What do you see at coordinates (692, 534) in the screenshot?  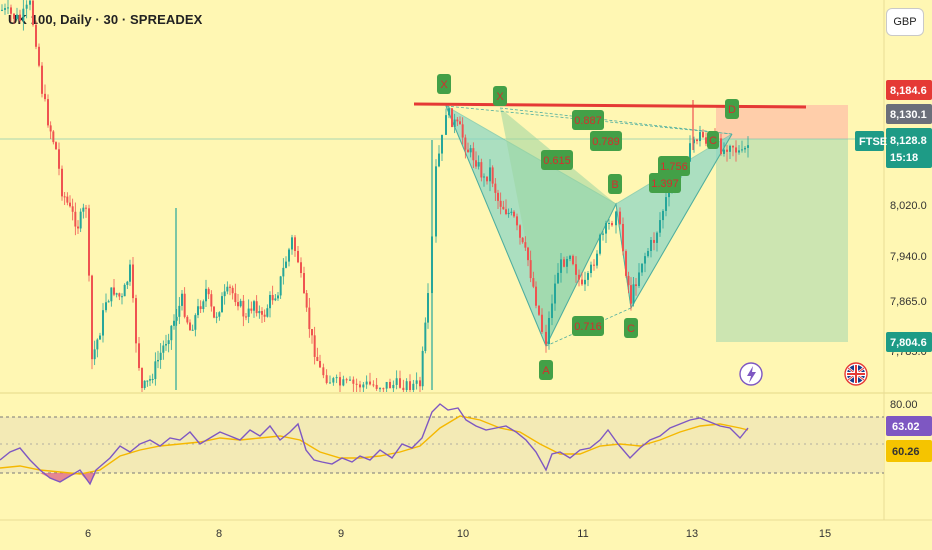 I see `time-tick-13: 13` at bounding box center [692, 534].